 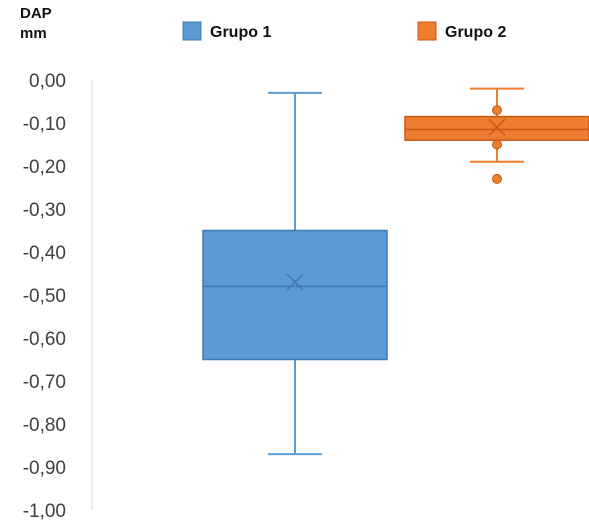 What do you see at coordinates (44, 468) in the screenshot?
I see `y-tick-label: -0,90` at bounding box center [44, 468].